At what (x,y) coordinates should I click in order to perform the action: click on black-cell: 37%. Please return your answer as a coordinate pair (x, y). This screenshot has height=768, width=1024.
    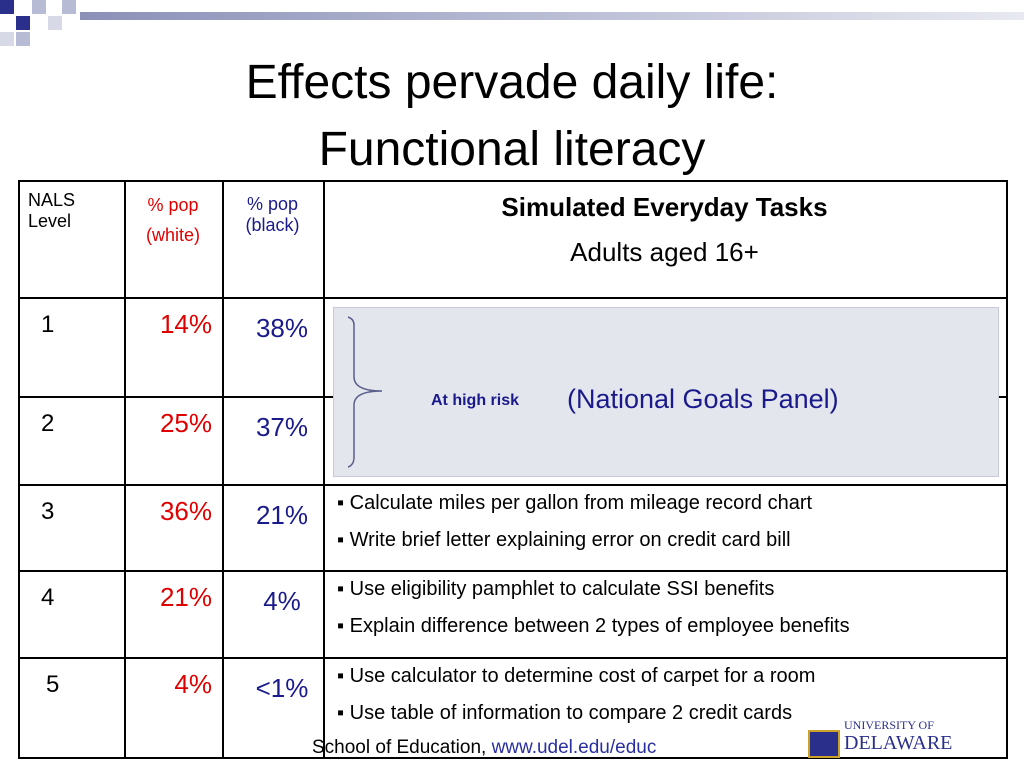
    Looking at the image, I should click on (282, 427).